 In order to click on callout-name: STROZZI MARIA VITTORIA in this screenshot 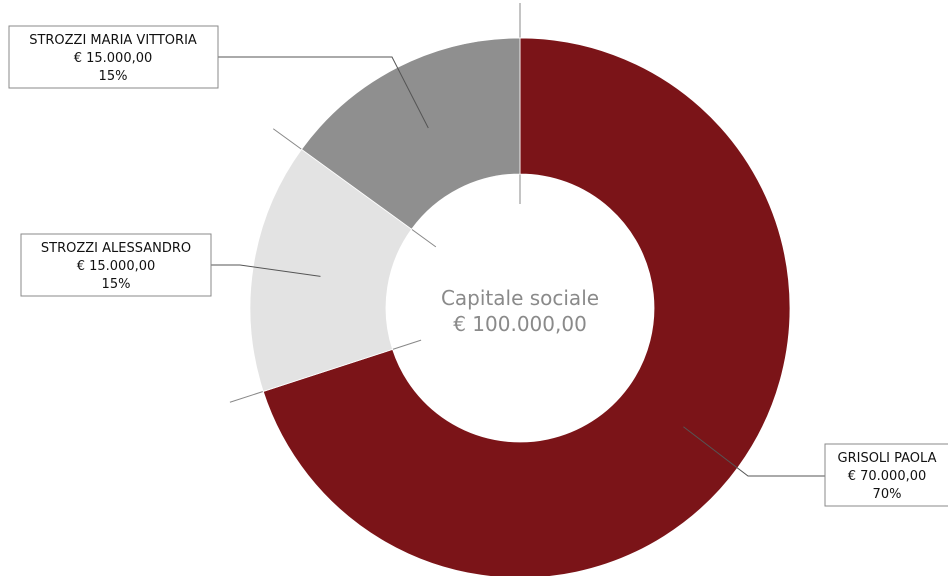, I will do `click(113, 40)`.